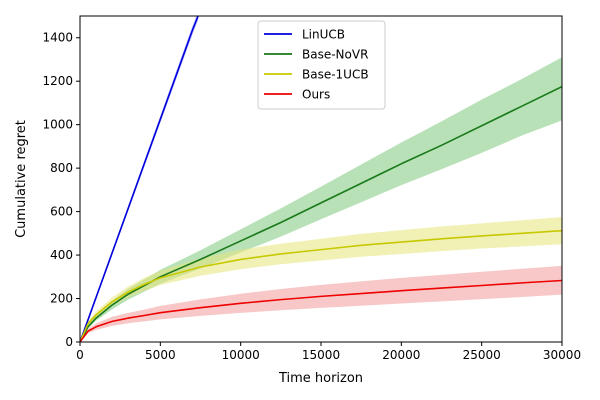 The image size is (600, 400). What do you see at coordinates (241, 355) in the screenshot?
I see `x-tick-label: 10000` at bounding box center [241, 355].